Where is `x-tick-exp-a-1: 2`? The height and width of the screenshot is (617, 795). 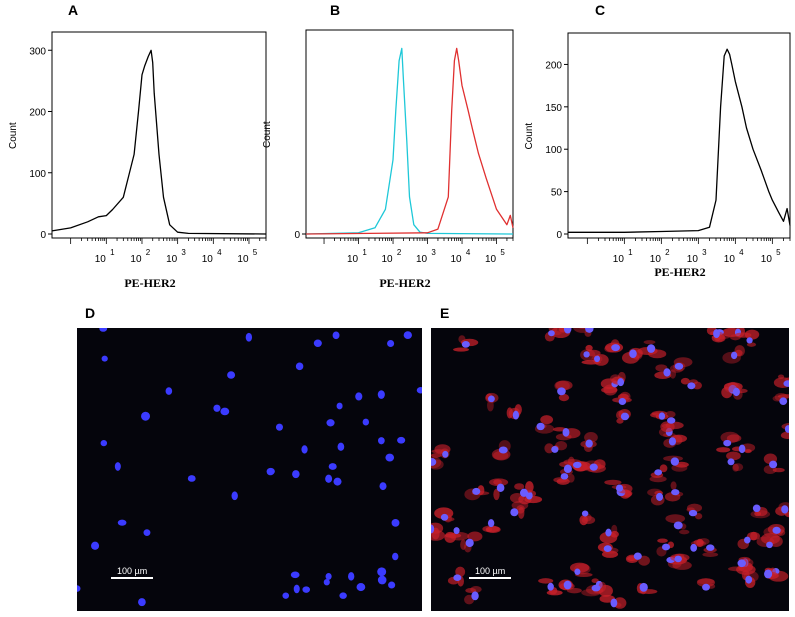
x-tick-exp-a-1: 2 is located at coordinates (148, 252).